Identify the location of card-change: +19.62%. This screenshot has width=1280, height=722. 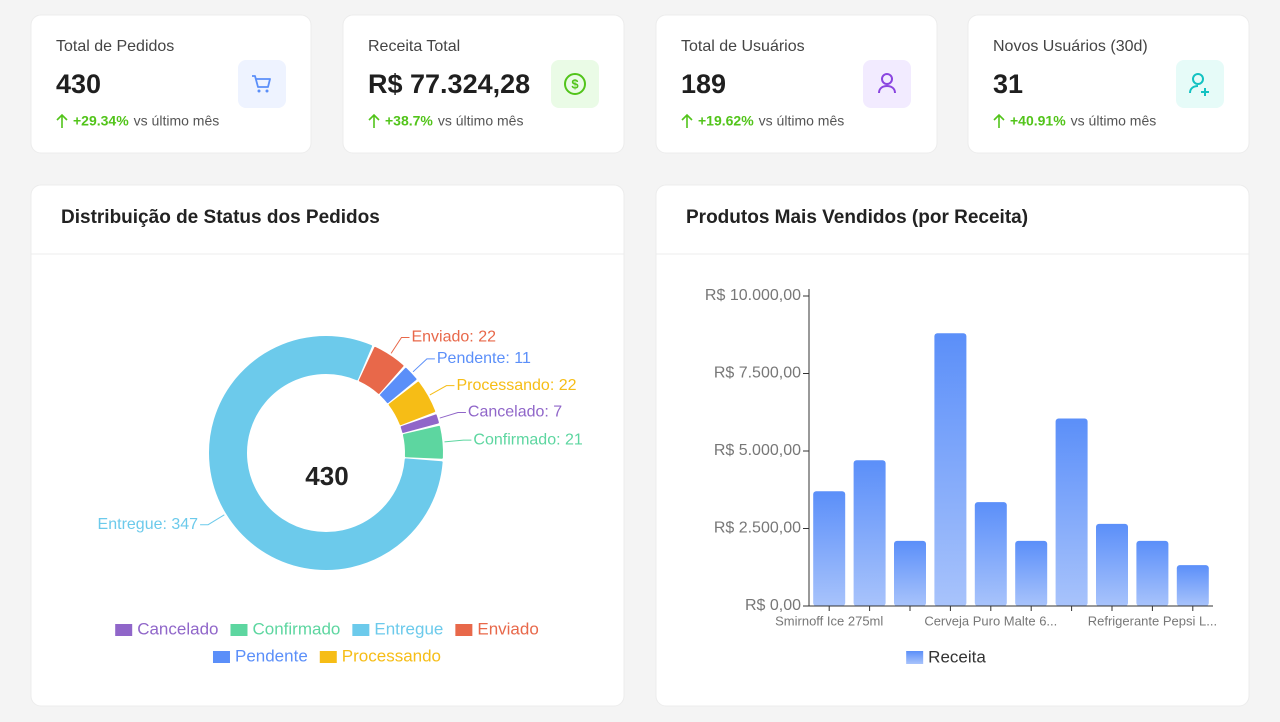
(726, 121).